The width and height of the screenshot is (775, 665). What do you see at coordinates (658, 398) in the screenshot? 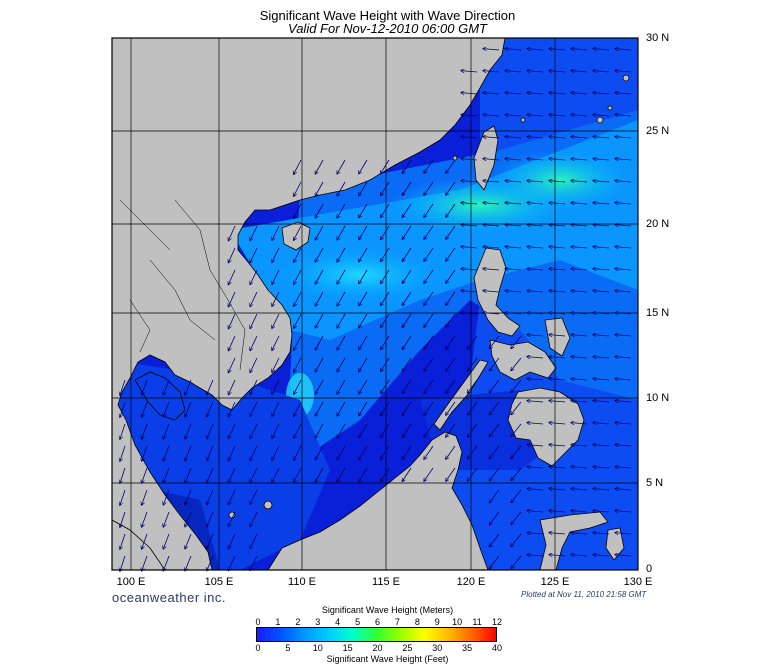
I see `lat-label-10: 10 N` at bounding box center [658, 398].